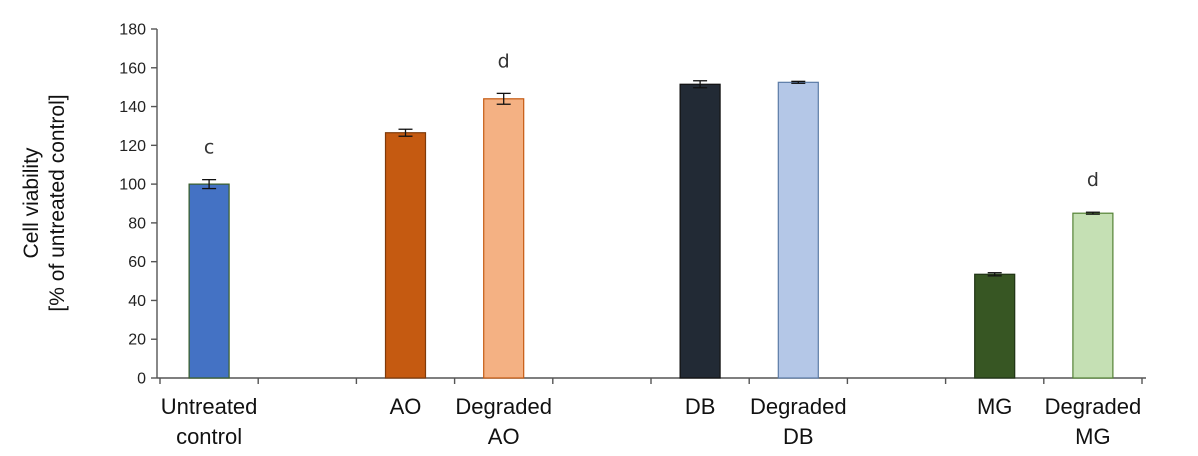 This screenshot has height=456, width=1198. I want to click on y-tick-label: 160, so click(132, 68).